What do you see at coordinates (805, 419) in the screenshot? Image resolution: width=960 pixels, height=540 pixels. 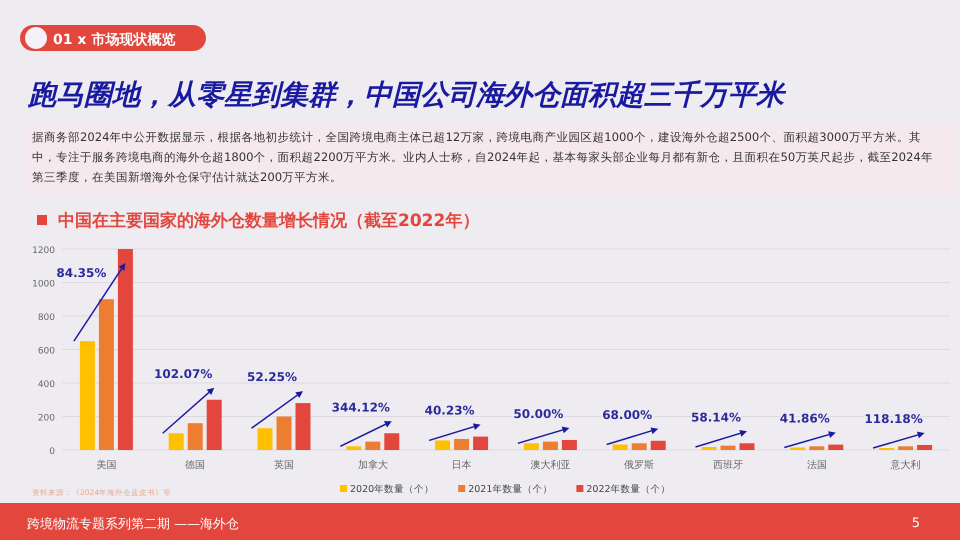 I see `annotation: 41.86%` at bounding box center [805, 419].